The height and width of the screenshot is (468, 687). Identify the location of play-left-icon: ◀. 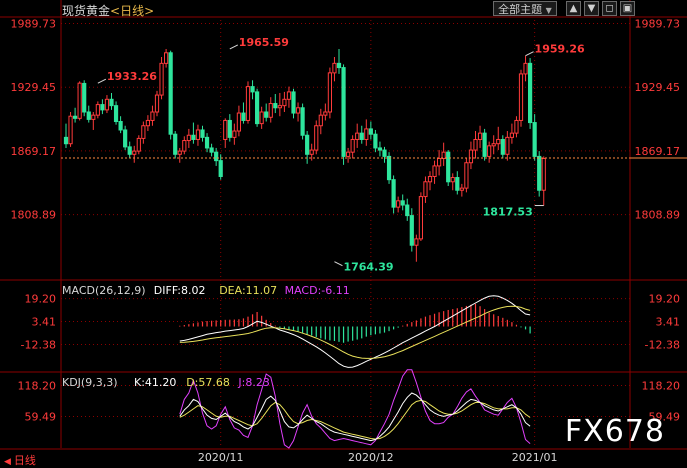
(7, 462).